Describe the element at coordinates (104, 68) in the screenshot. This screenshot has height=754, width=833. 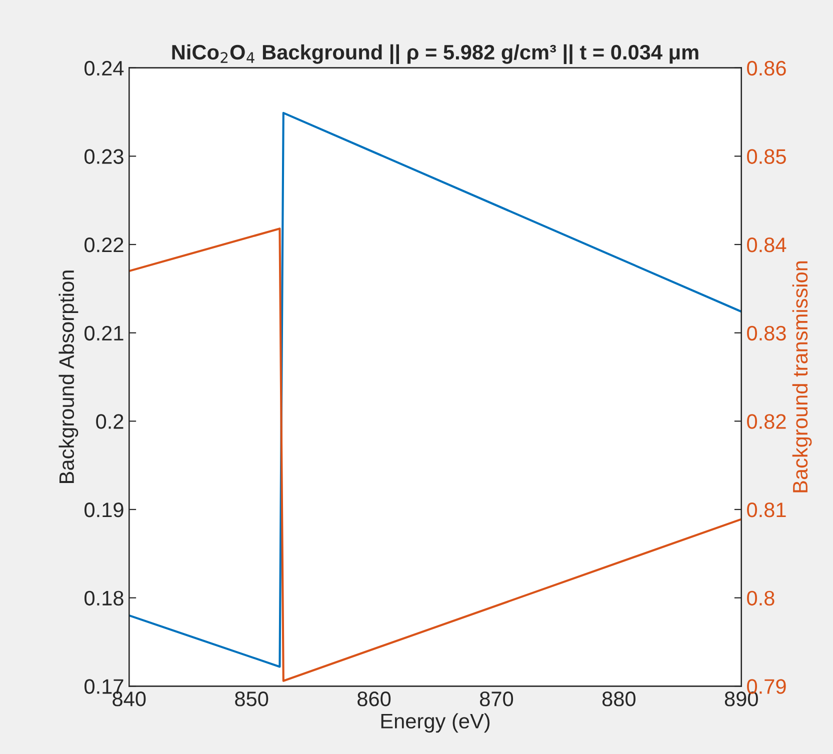
I see `y-tick-label: 0.24` at that location.